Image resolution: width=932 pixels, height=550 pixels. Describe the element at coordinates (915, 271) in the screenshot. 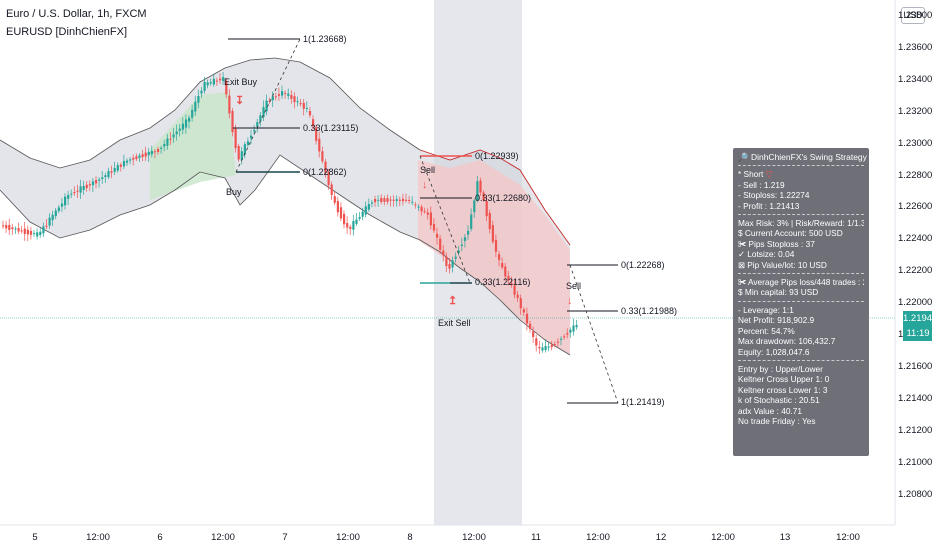

I see `price-tick: 1.22200` at that location.